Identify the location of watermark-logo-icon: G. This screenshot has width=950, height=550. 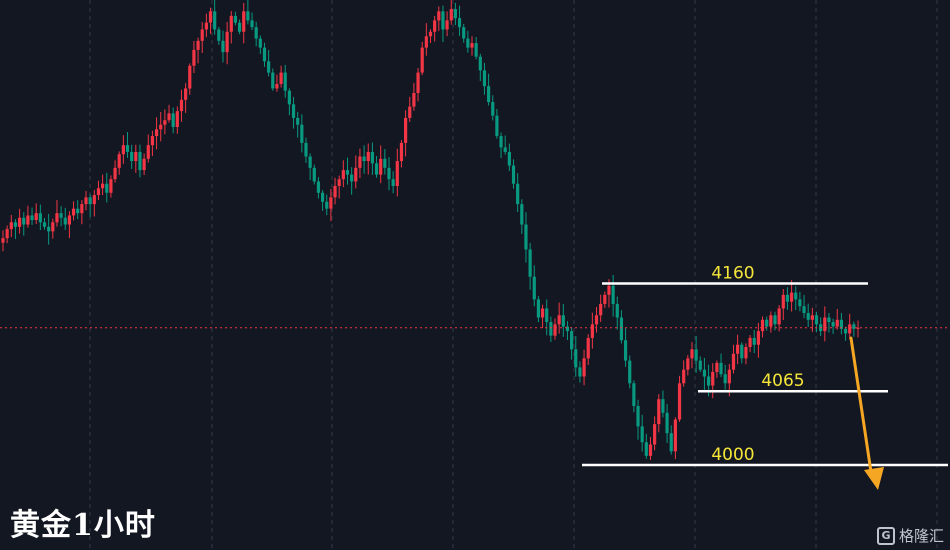
(885, 535).